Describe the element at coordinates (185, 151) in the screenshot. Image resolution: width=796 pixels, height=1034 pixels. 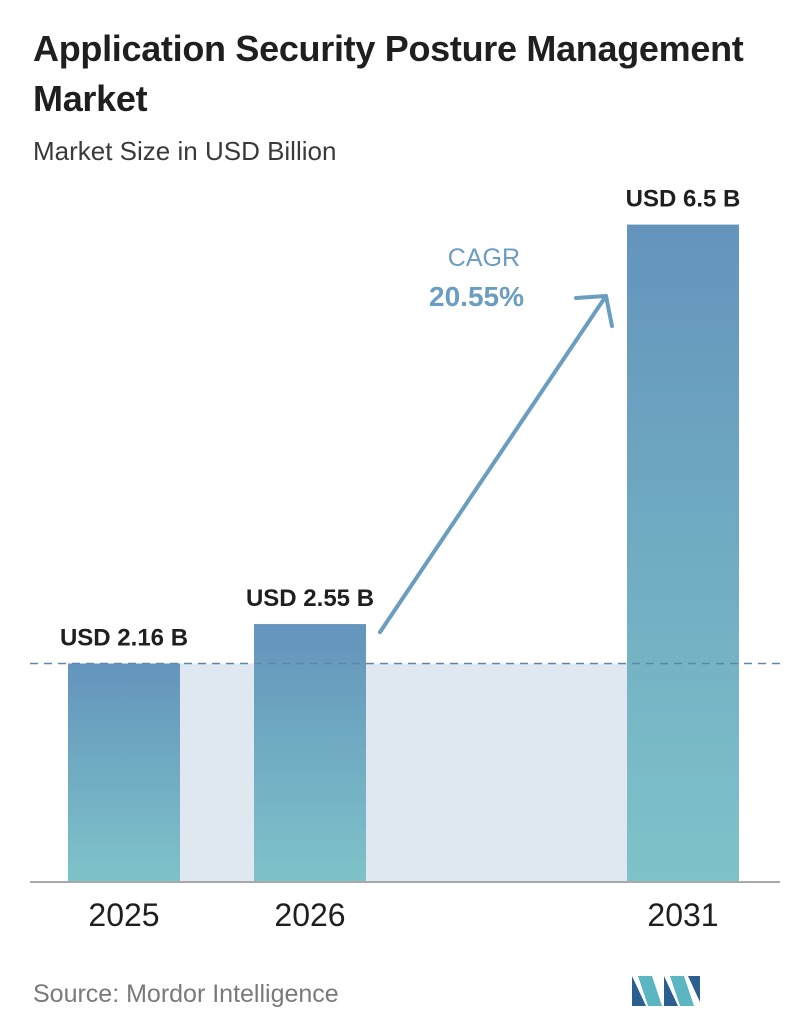
I see `chart-subtitle: Market Size in USD Billion` at that location.